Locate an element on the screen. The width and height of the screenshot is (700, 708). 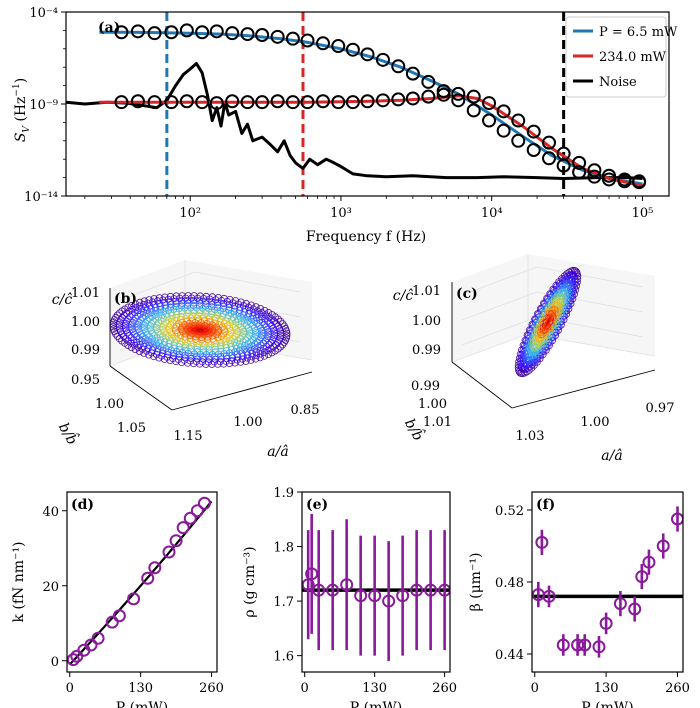
panel-c-axes-lines is located at coordinates (553, 345).